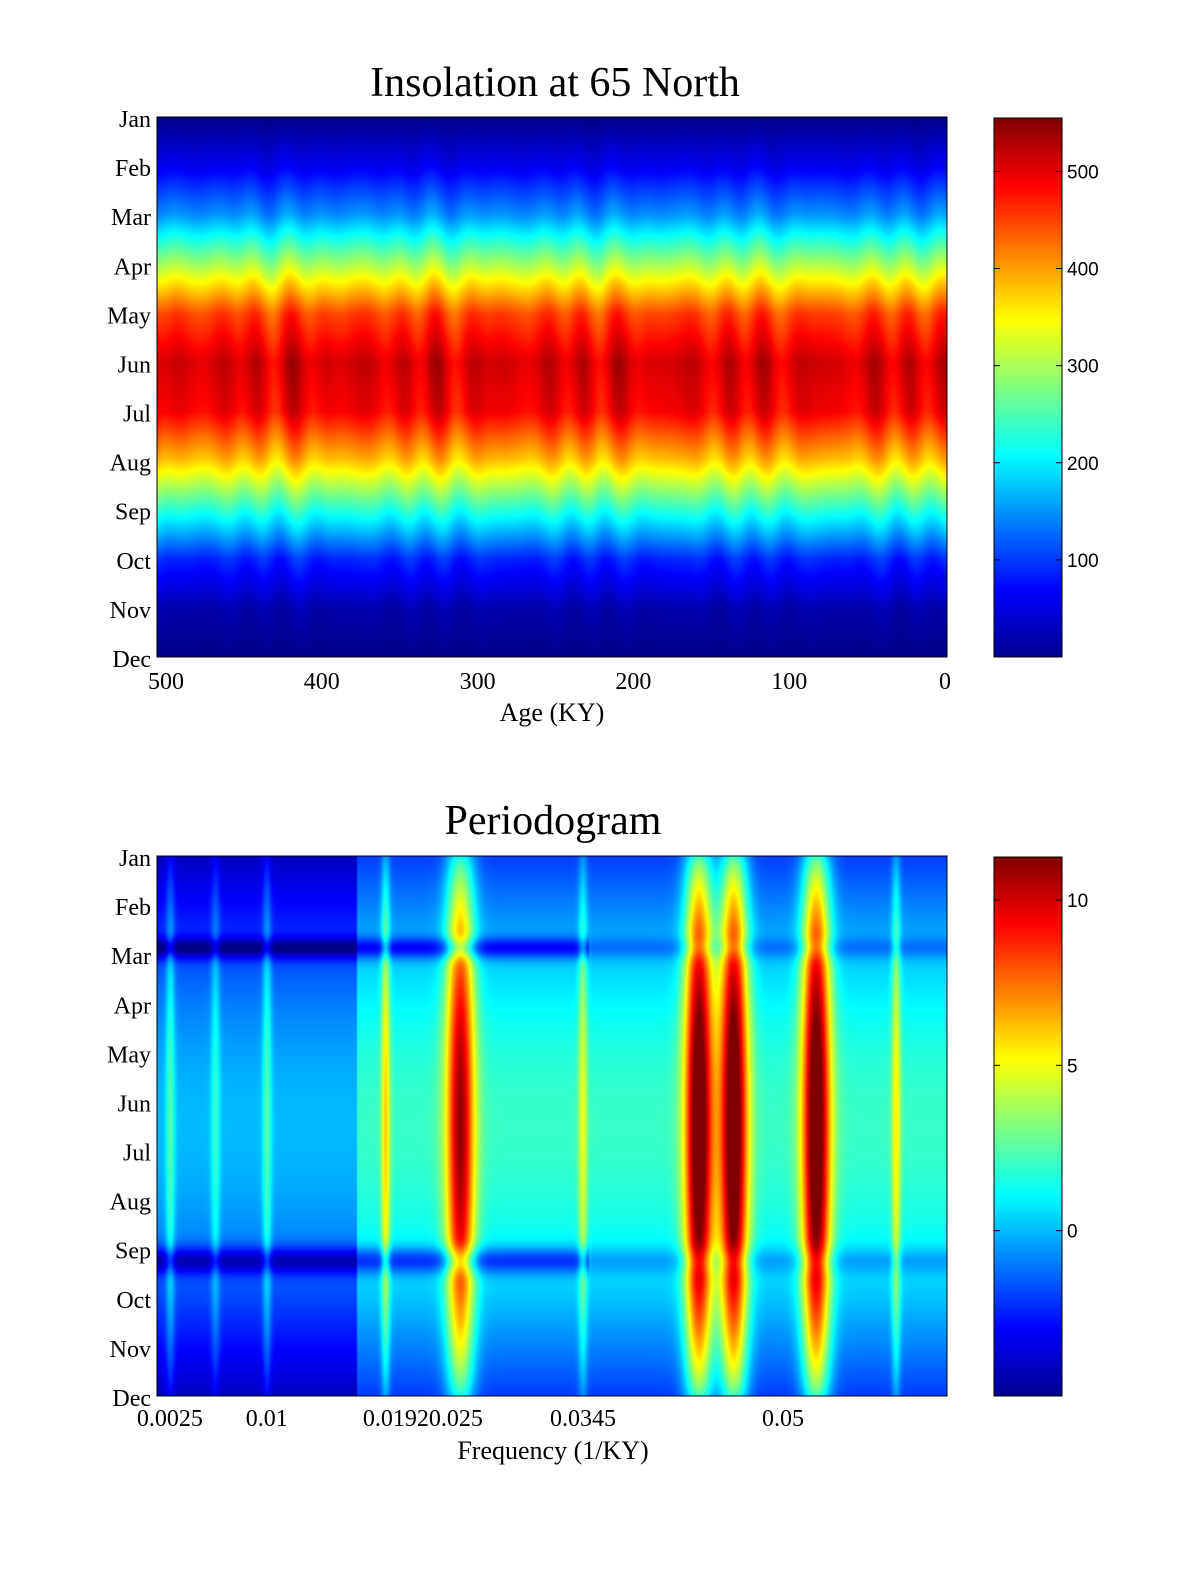 This screenshot has height=1575, width=1200. Describe the element at coordinates (783, 1419) in the screenshot. I see `x-tick-label: 0.05` at that location.